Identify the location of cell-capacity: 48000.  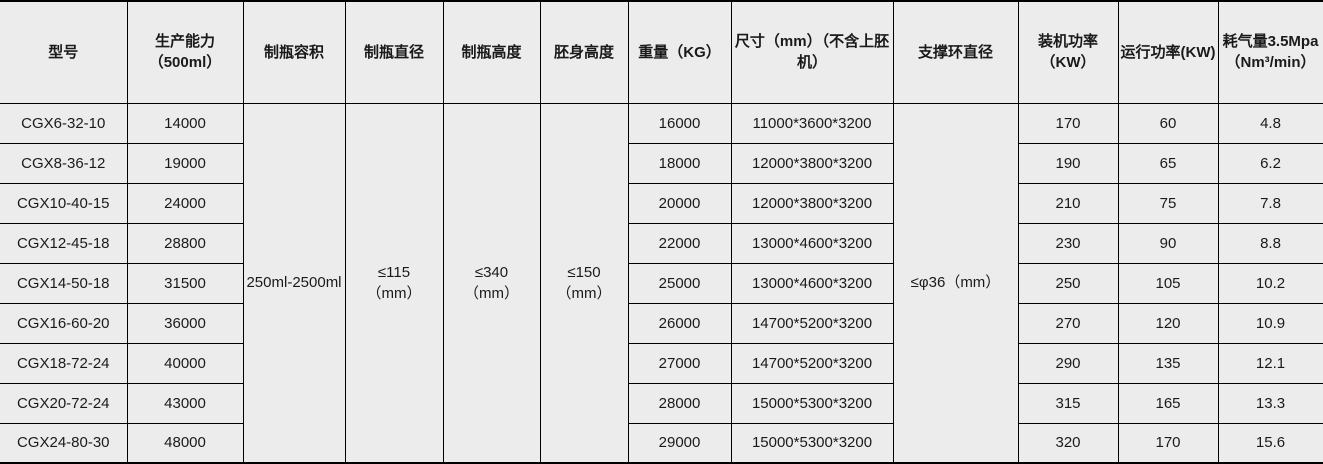
(185, 443).